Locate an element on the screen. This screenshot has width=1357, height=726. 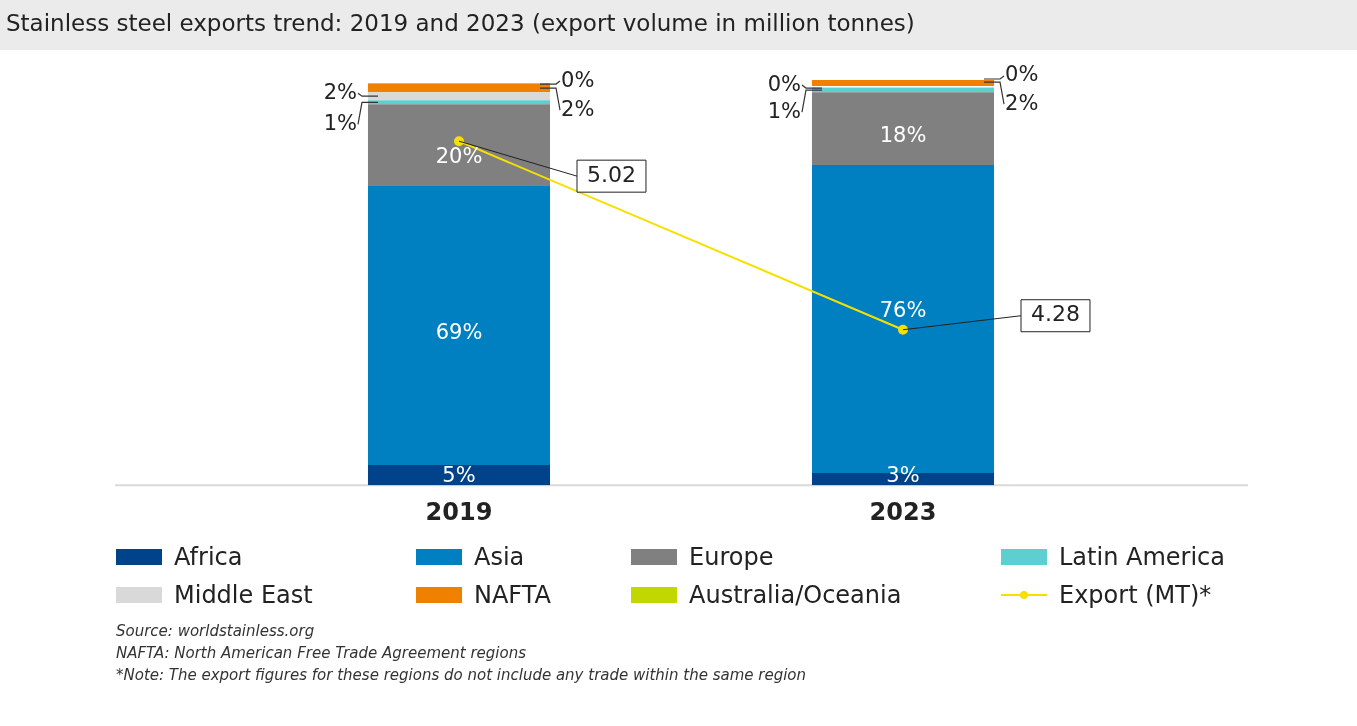
data-label: 3% is located at coordinates (903, 474).